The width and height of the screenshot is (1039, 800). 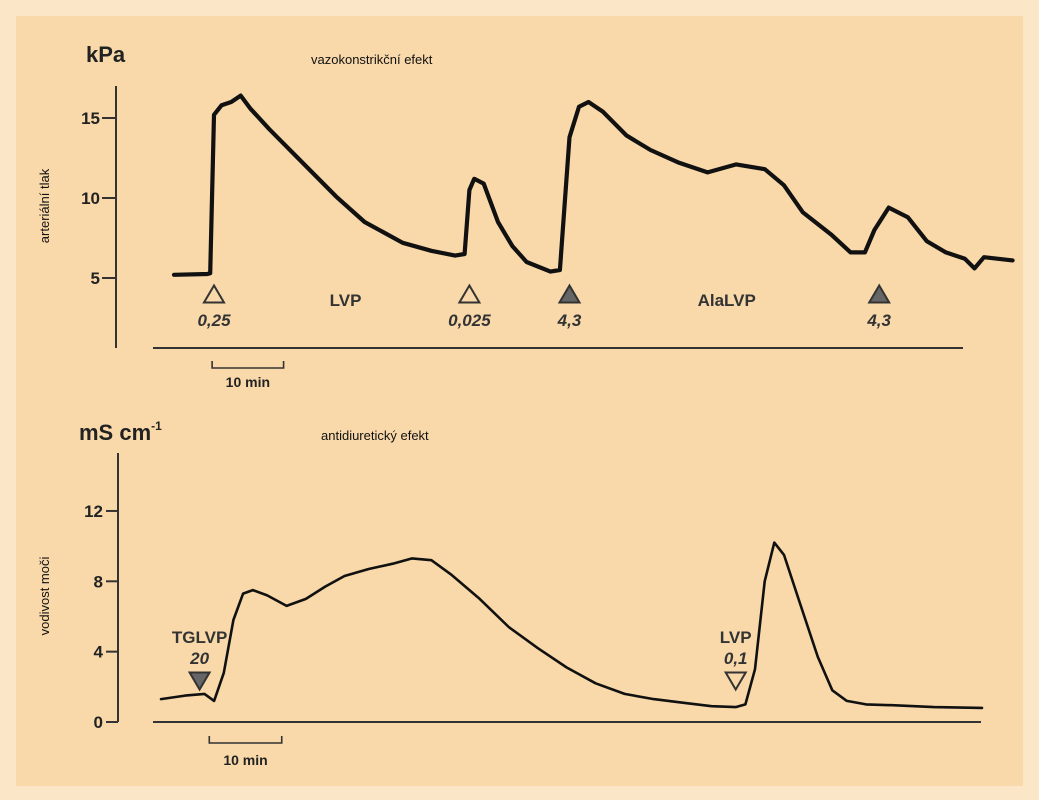 What do you see at coordinates (736, 658) in the screenshot?
I see `bottom-marker-dose: 0,1` at bounding box center [736, 658].